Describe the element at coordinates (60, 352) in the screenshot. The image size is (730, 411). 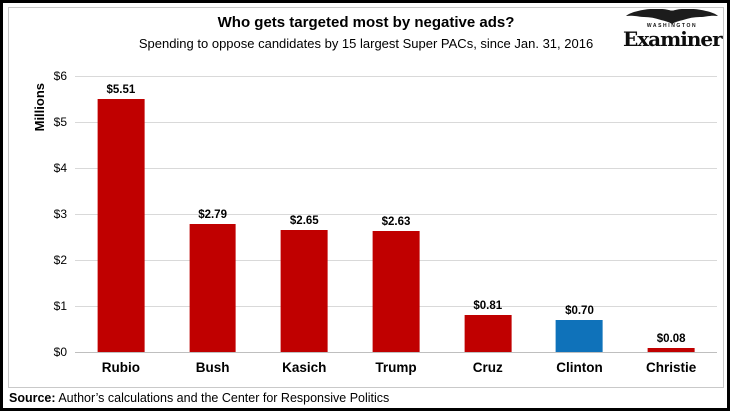
I see `y-tick-label: $0` at that location.